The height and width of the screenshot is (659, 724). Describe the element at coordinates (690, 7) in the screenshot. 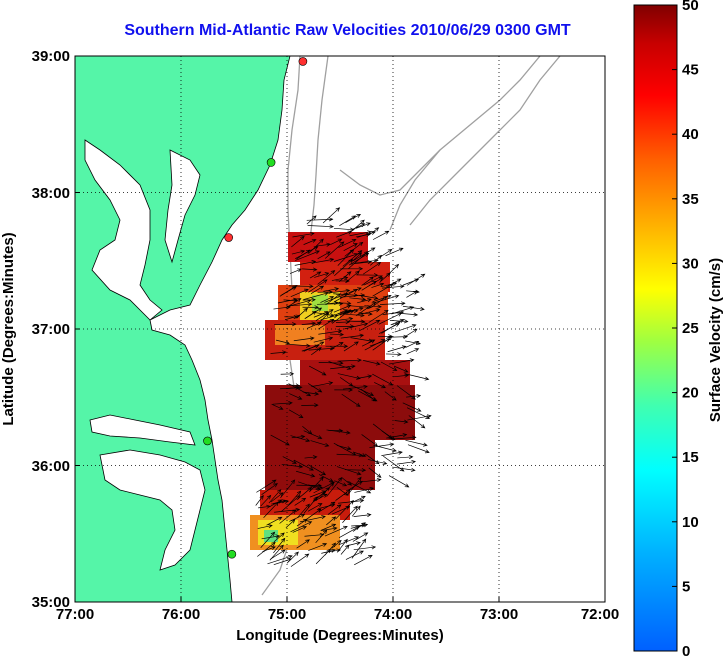

I see `colorbar-tick: 50` at that location.